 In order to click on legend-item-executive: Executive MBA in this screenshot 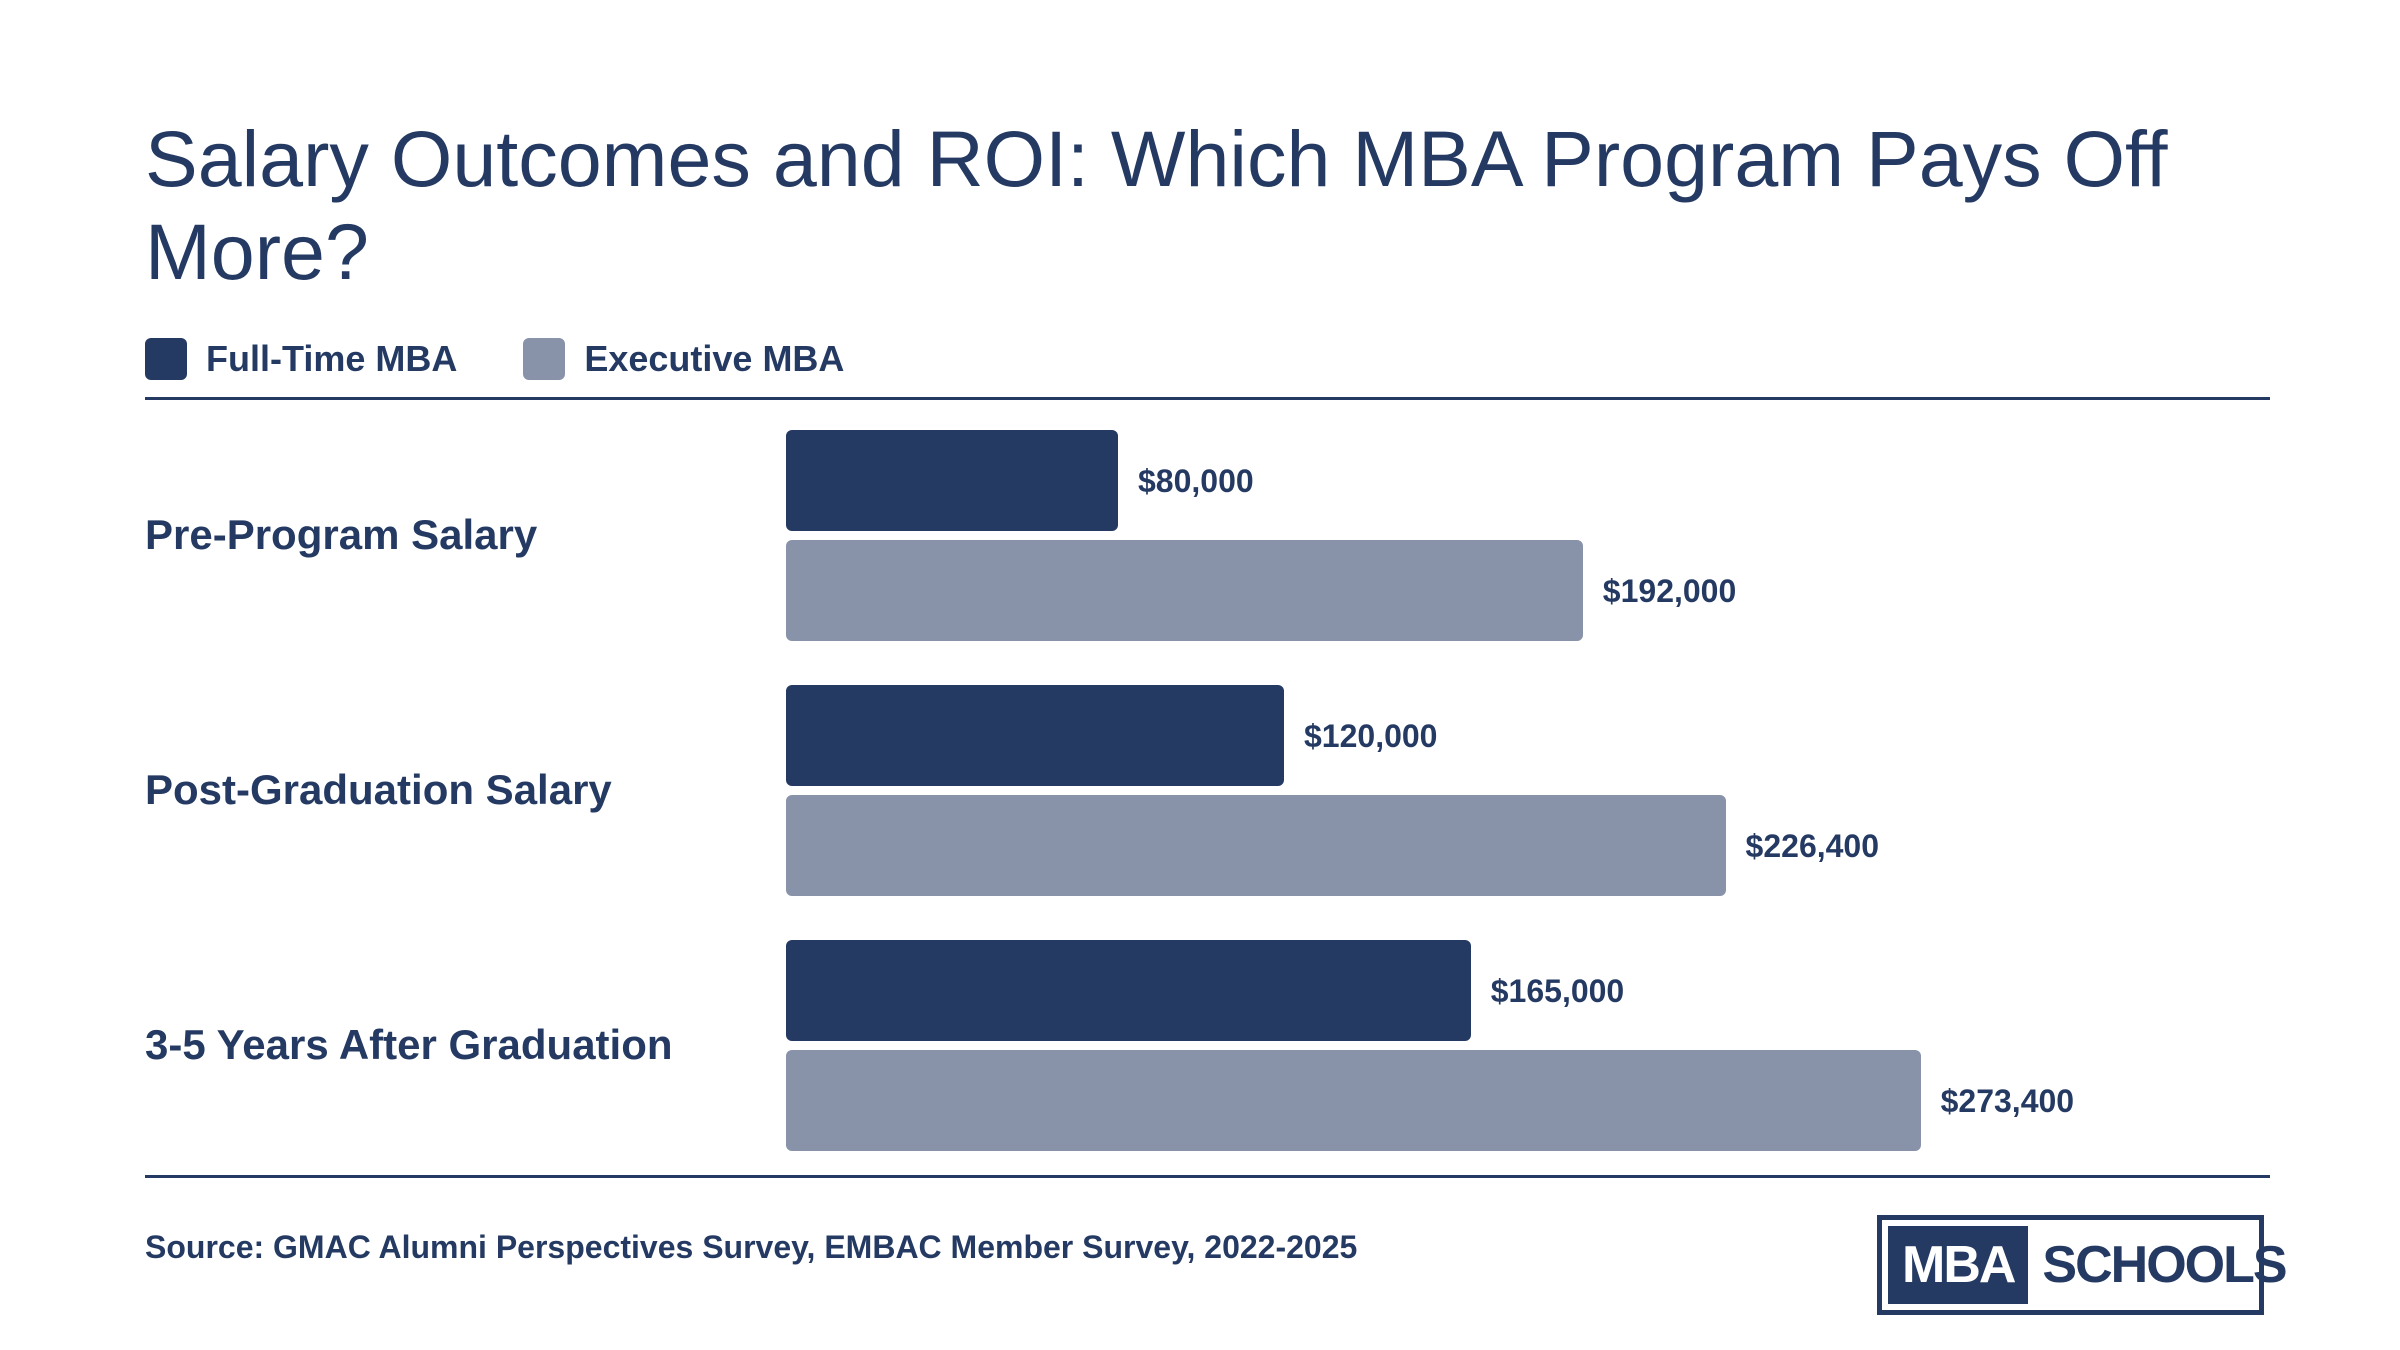, I will do `click(683, 359)`.